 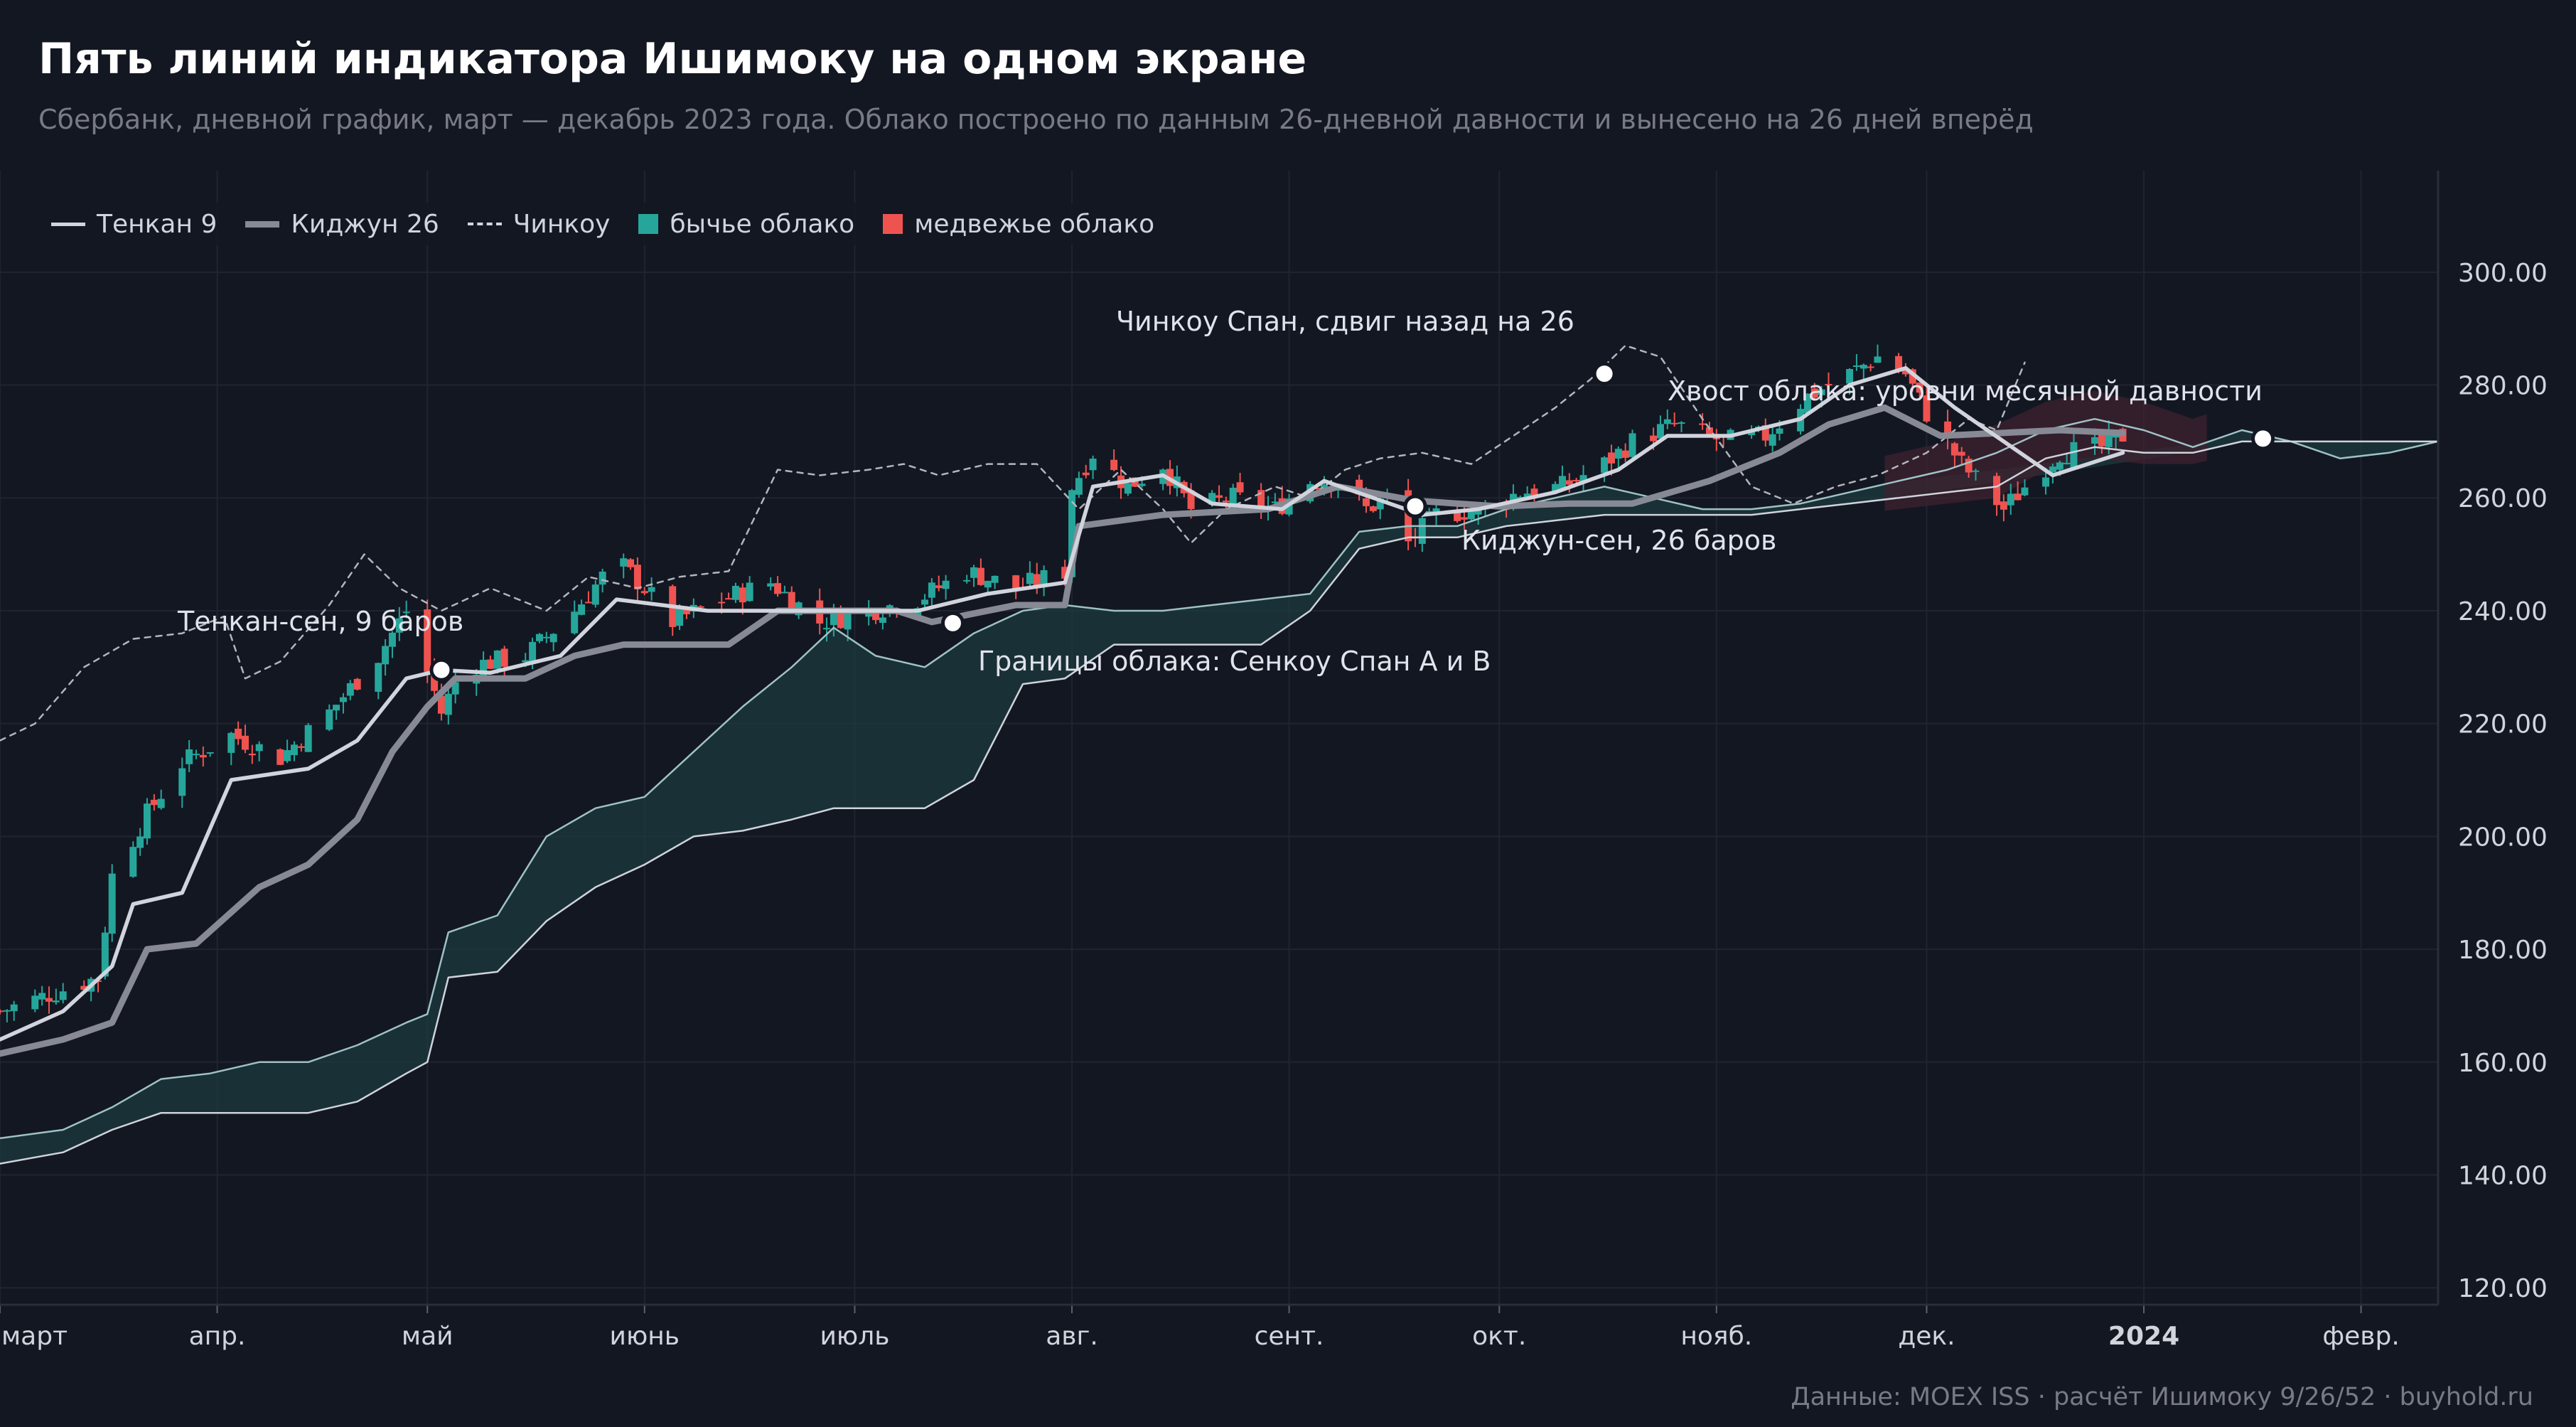 I want to click on legend-item-chikou: Чинкоу, so click(x=539, y=224).